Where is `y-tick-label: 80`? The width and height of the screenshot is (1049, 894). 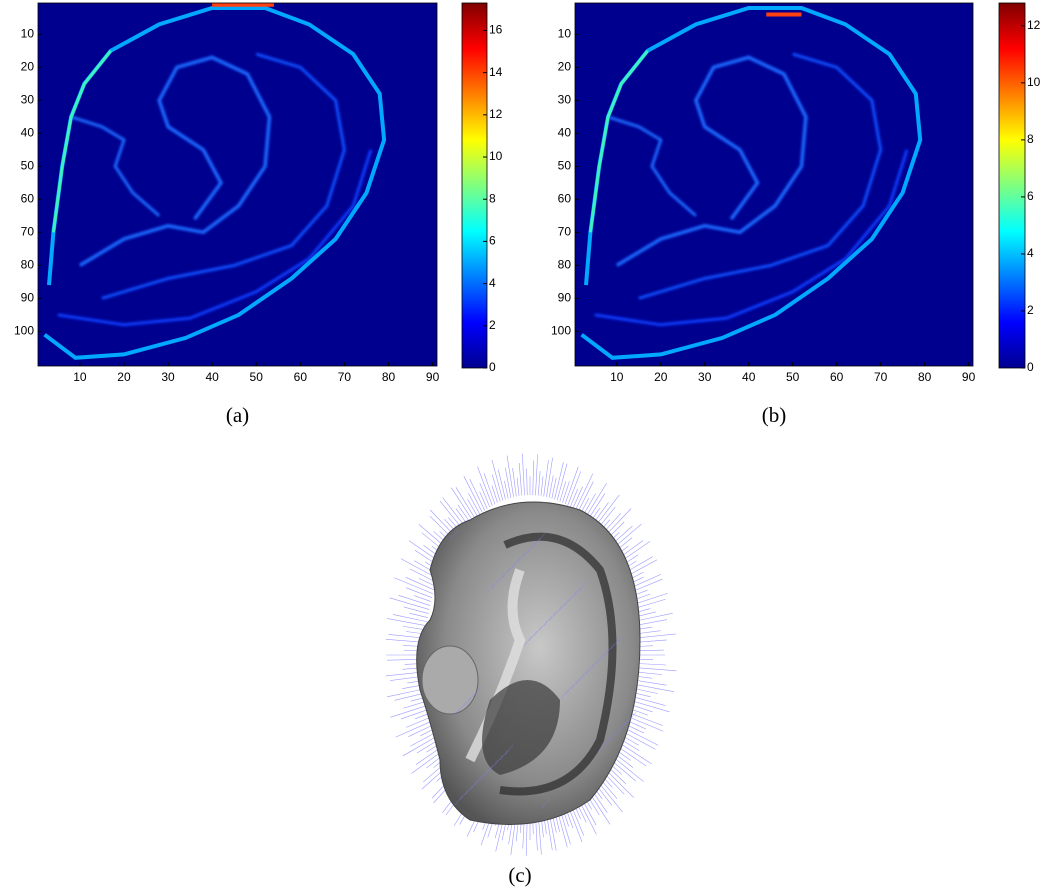
y-tick-label: 80 is located at coordinates (565, 265).